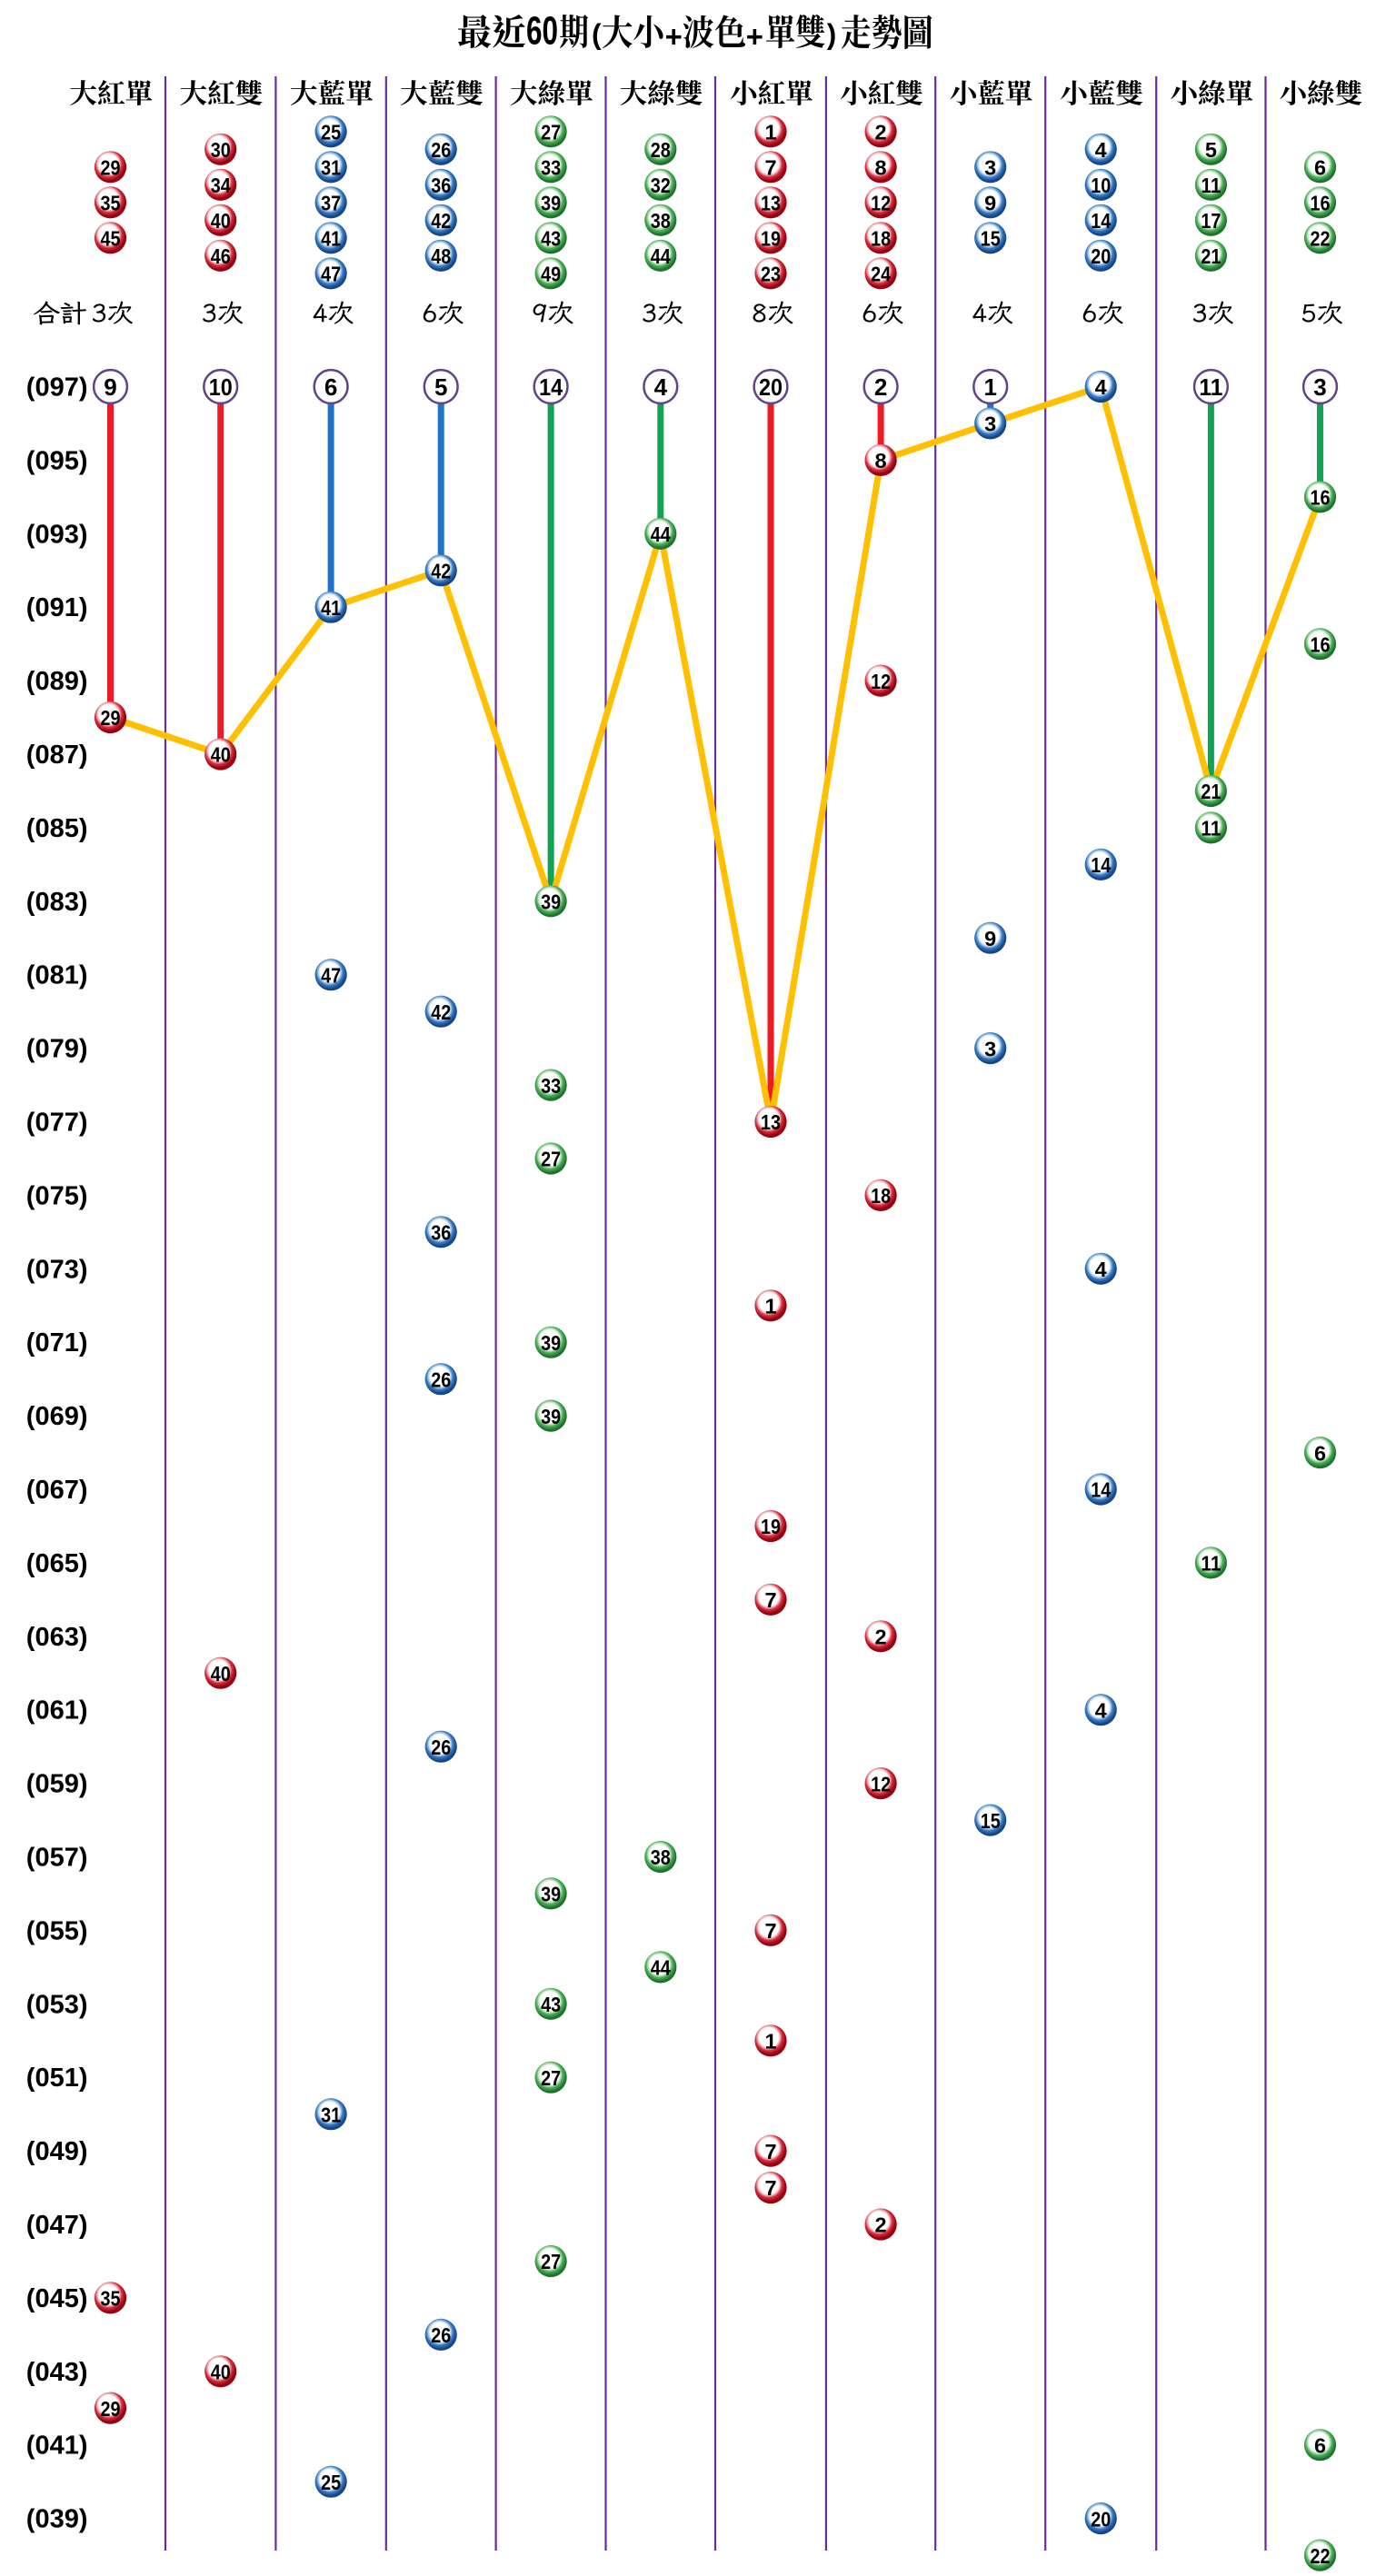 The image size is (1396, 2576). Describe the element at coordinates (221, 150) in the screenshot. I see `svg-text: 30` at that location.